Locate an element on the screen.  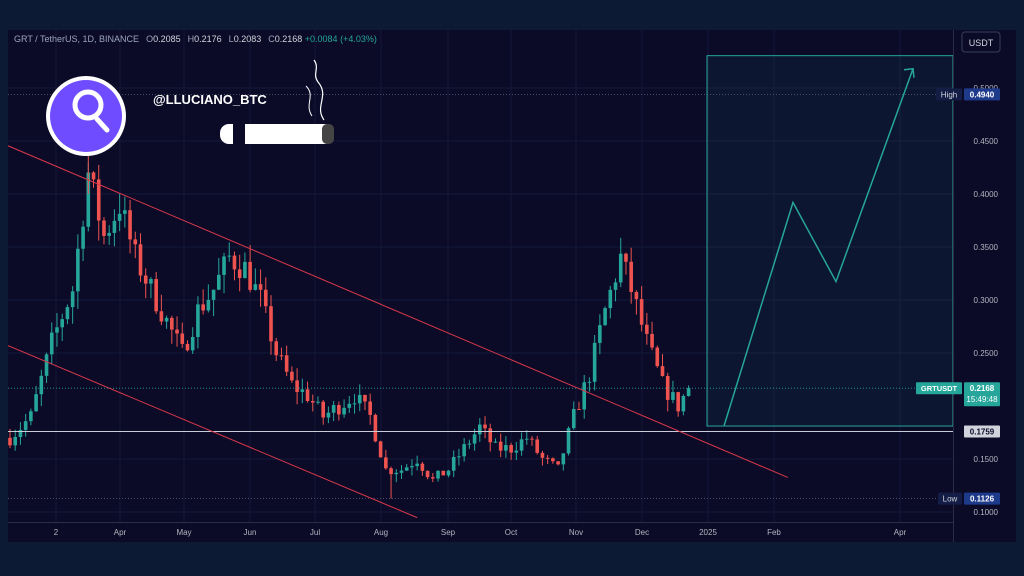
y-tick-label: 0.1500 is located at coordinates (986, 459).